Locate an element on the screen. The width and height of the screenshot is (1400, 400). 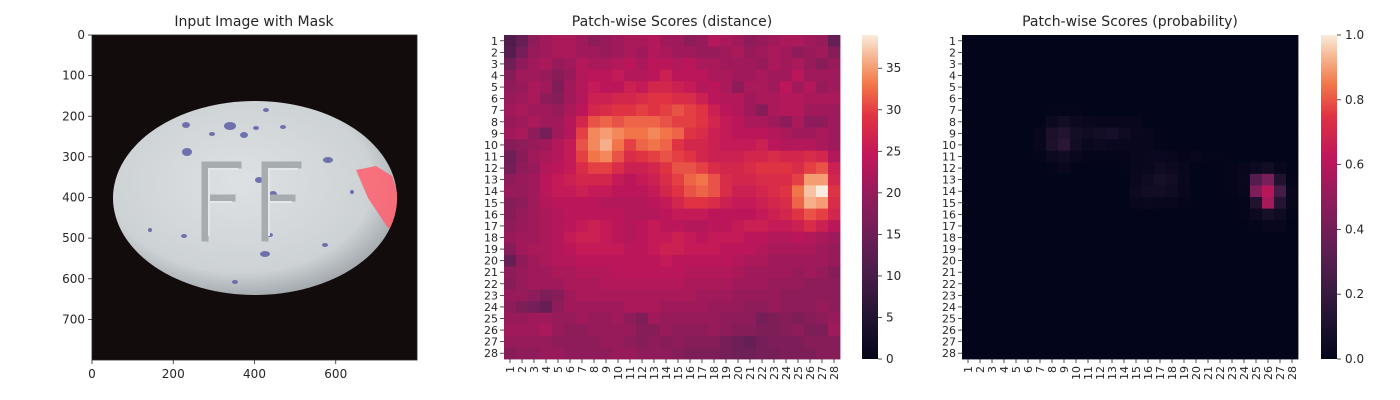
y-tick-label: 4 is located at coordinates (494, 76).